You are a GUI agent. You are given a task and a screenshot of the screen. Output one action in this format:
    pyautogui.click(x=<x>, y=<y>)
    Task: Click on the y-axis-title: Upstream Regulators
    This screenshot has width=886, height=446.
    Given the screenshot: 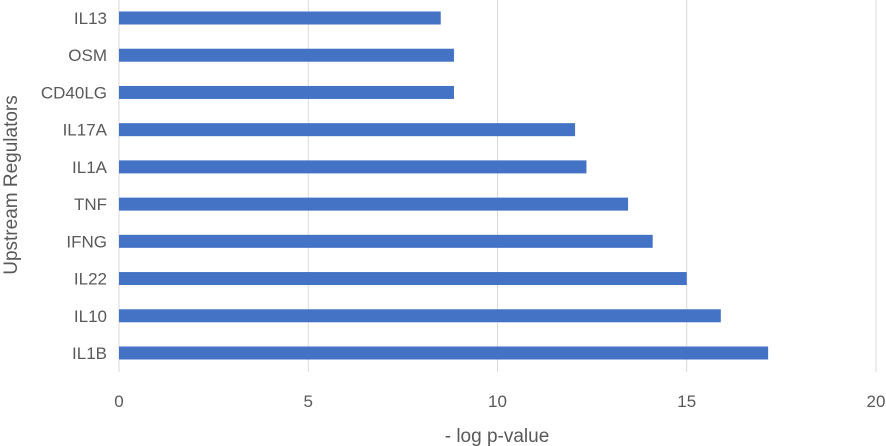 What is the action you would take?
    pyautogui.click(x=11, y=185)
    